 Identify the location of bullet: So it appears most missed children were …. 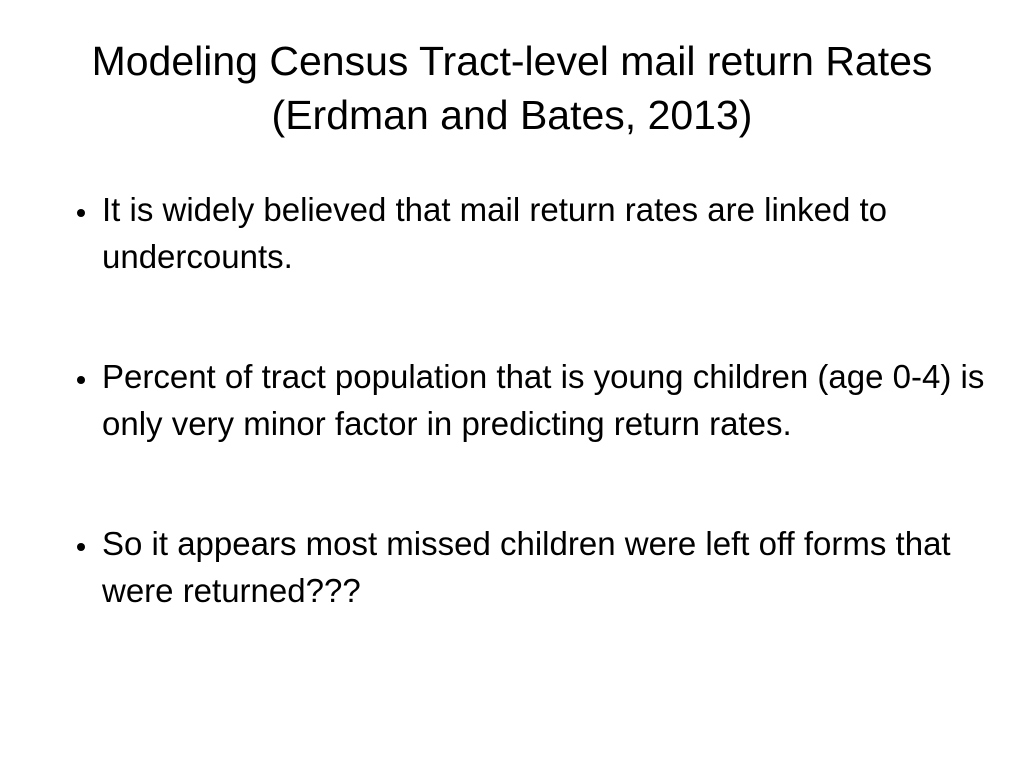
(545, 567).